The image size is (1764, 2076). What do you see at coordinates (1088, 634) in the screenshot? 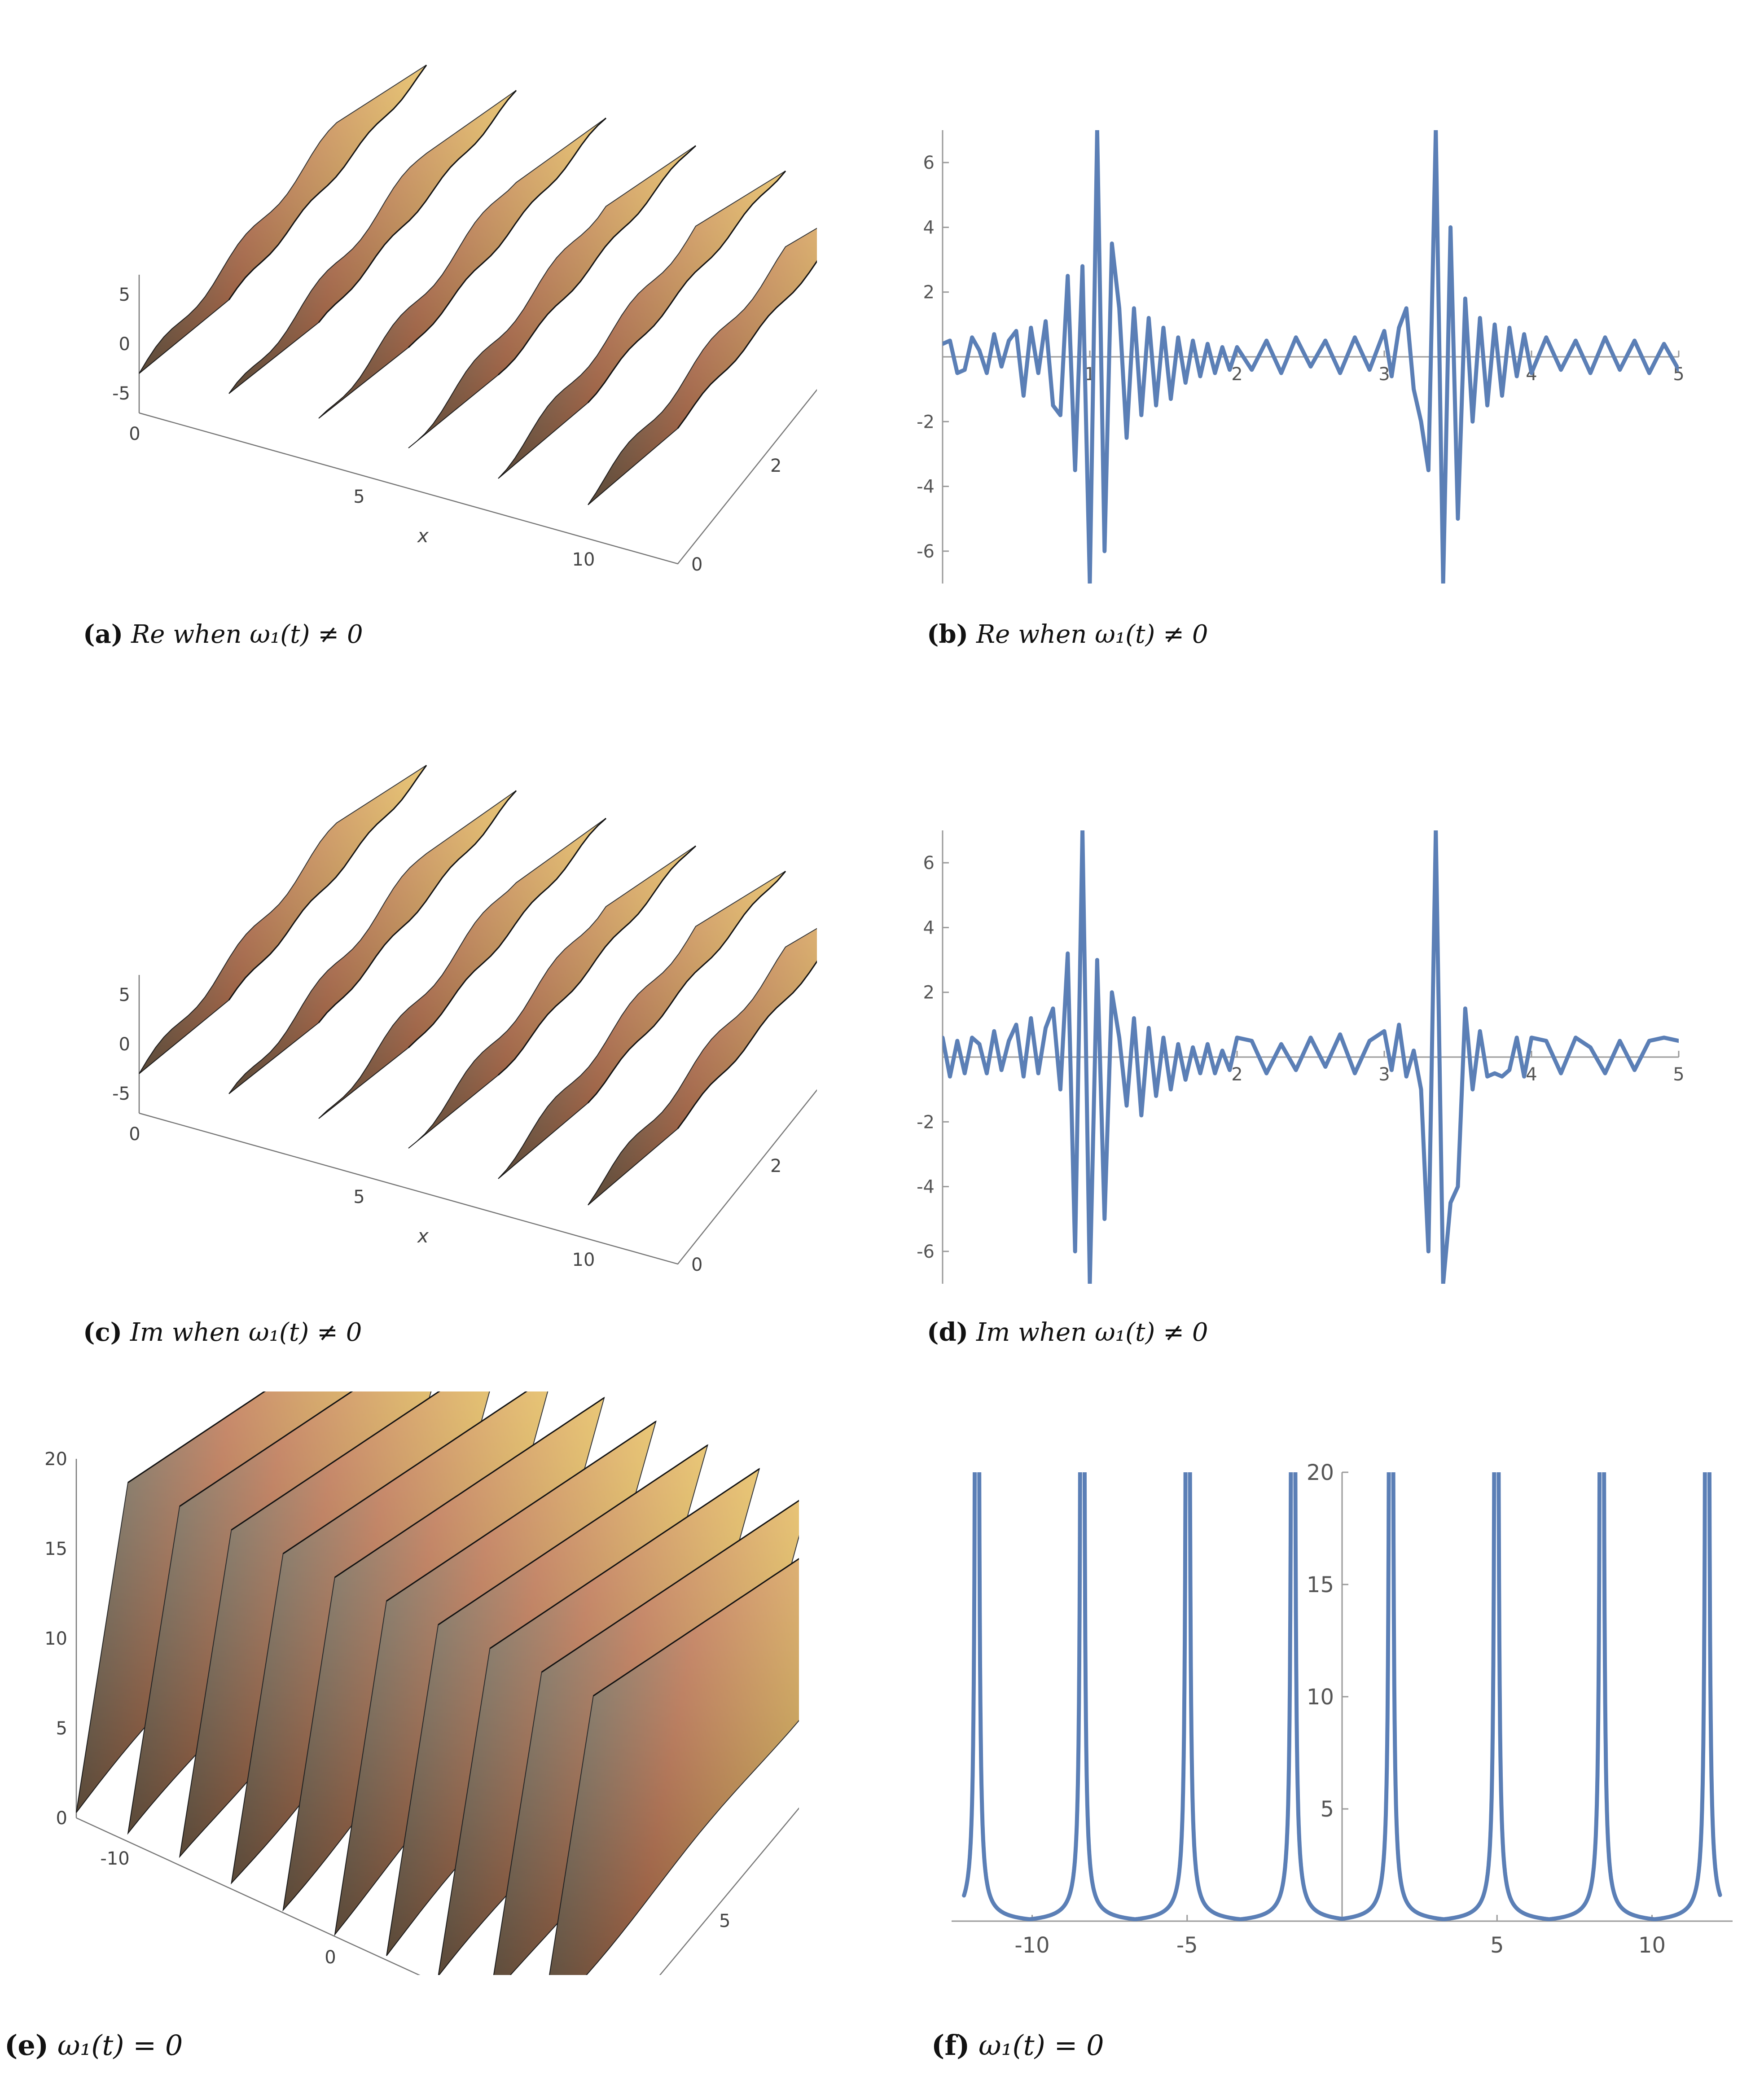
I see `caption-b-text: Re when ω₁(t) ≠ 0` at bounding box center [1088, 634].